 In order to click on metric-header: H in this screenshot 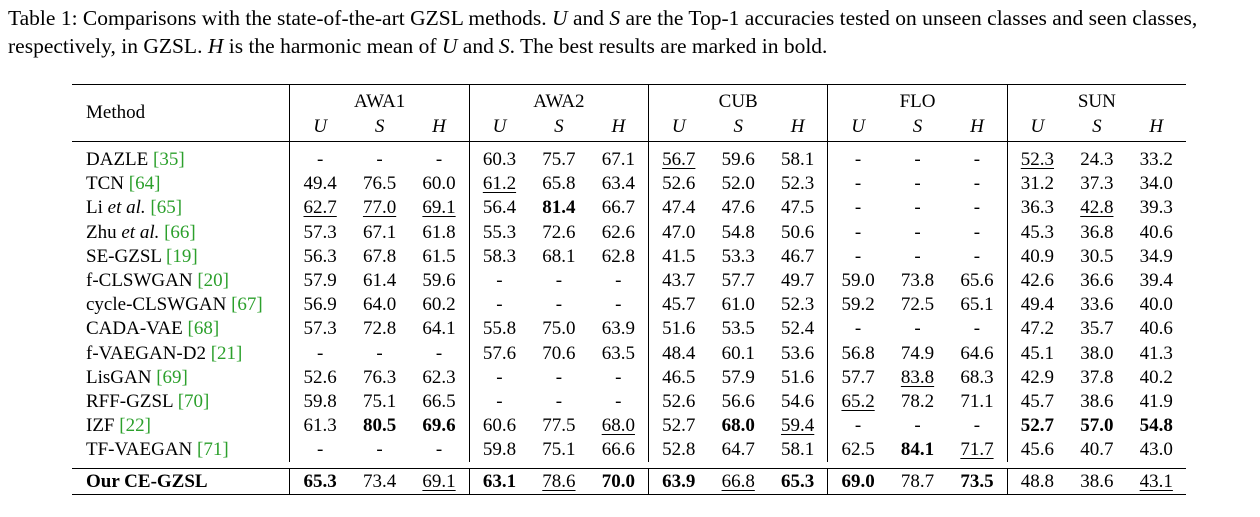, I will do `click(439, 126)`.